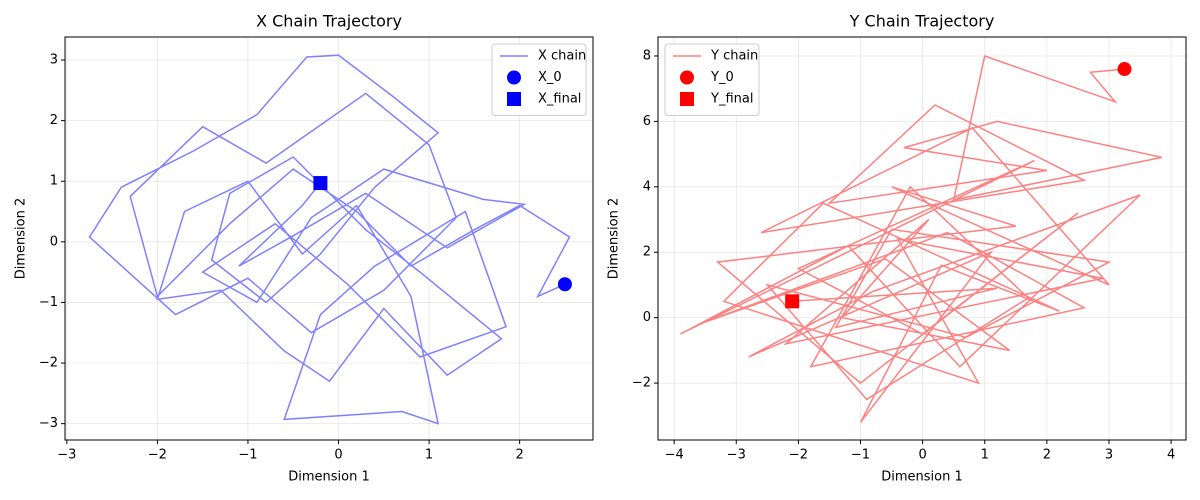 The width and height of the screenshot is (1200, 500). Describe the element at coordinates (922, 21) in the screenshot. I see `chart-title: Y Chain Trajectory` at that location.